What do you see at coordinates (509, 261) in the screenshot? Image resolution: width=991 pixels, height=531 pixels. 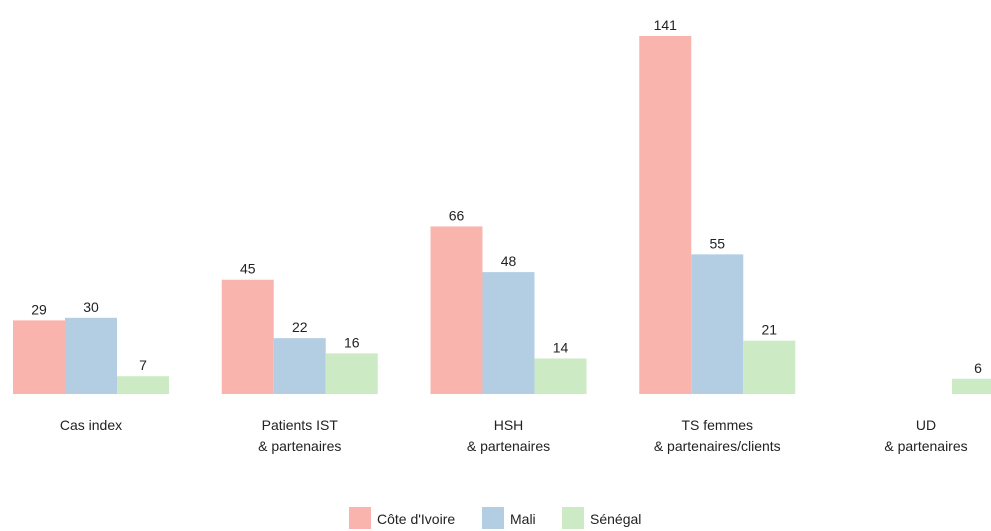 I see `data-label: 48` at bounding box center [509, 261].